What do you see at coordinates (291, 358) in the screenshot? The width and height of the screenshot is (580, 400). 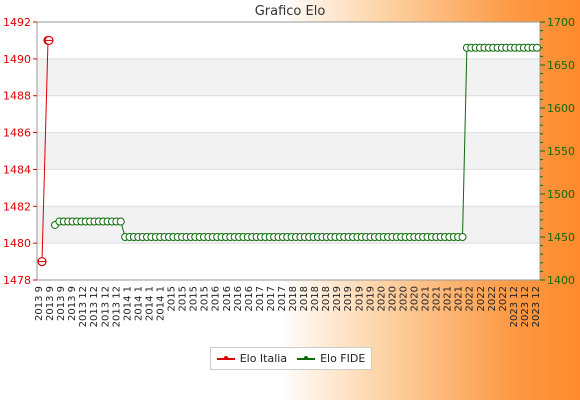 I see `chart-legend: Elo Italia Elo FIDE` at bounding box center [291, 358].